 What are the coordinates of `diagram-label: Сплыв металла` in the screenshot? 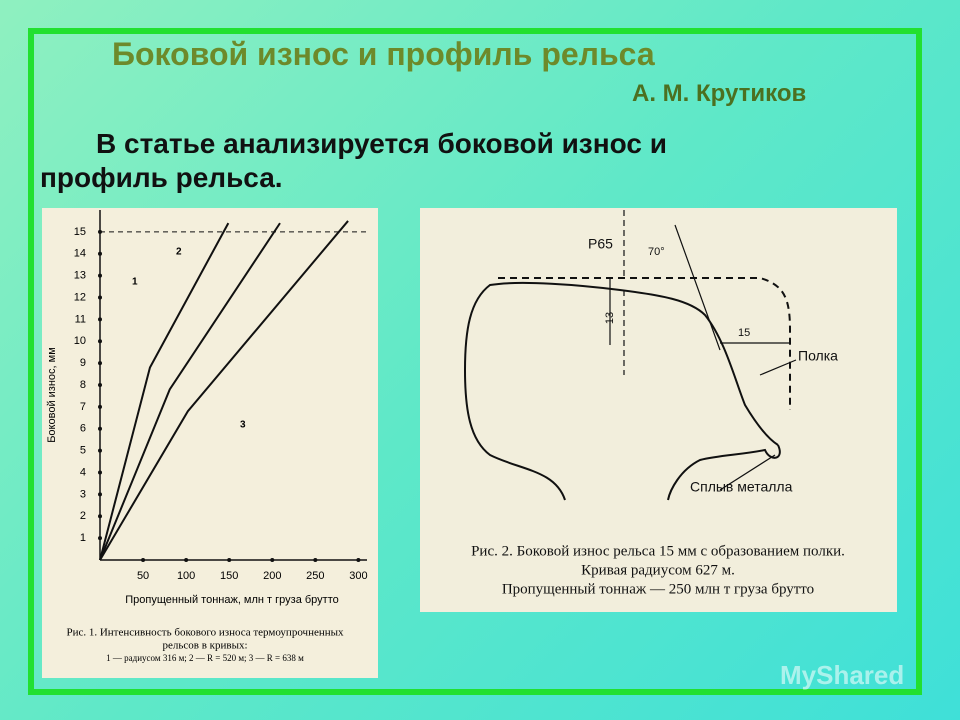 It's located at (741, 487).